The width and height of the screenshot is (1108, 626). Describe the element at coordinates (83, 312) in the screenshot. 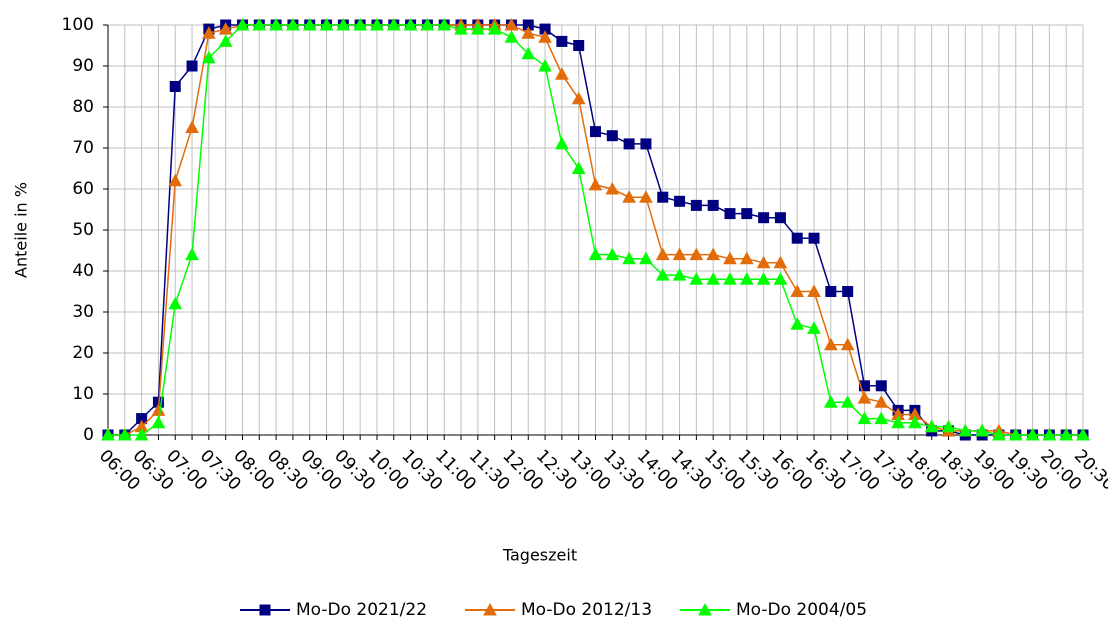

I see `y-tick-label: 30` at that location.